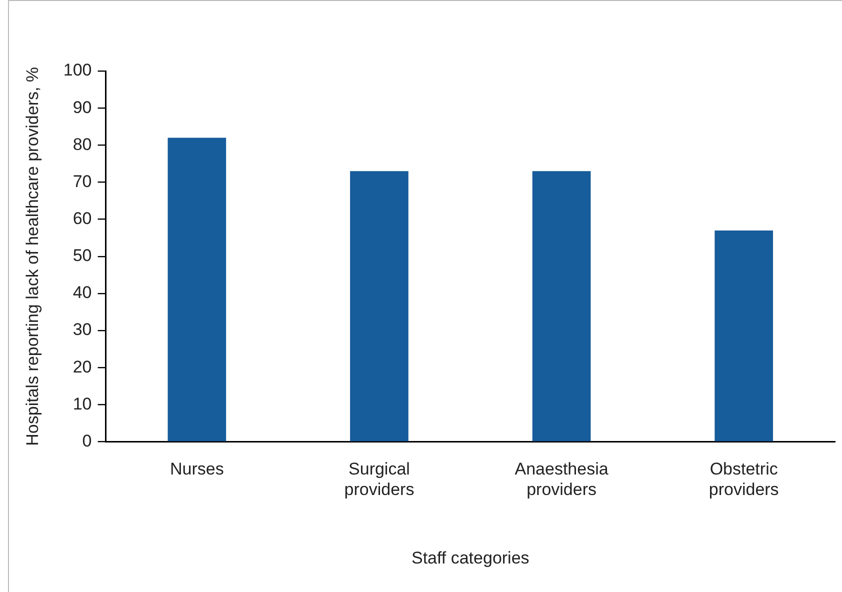  I want to click on y-tick-label: 60, so click(82, 218).